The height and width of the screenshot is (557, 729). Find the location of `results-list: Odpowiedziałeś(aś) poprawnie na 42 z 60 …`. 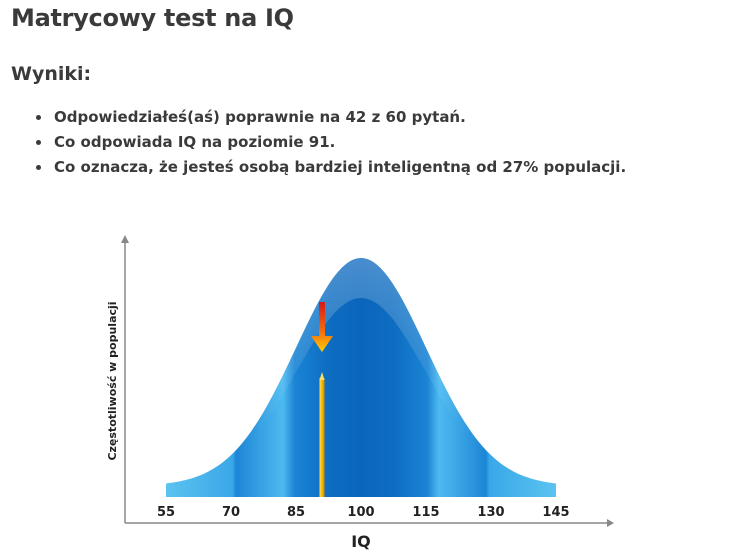

results-list: Odpowiedziałeś(aś) poprawnie na 42 z 60 … is located at coordinates (381, 142).